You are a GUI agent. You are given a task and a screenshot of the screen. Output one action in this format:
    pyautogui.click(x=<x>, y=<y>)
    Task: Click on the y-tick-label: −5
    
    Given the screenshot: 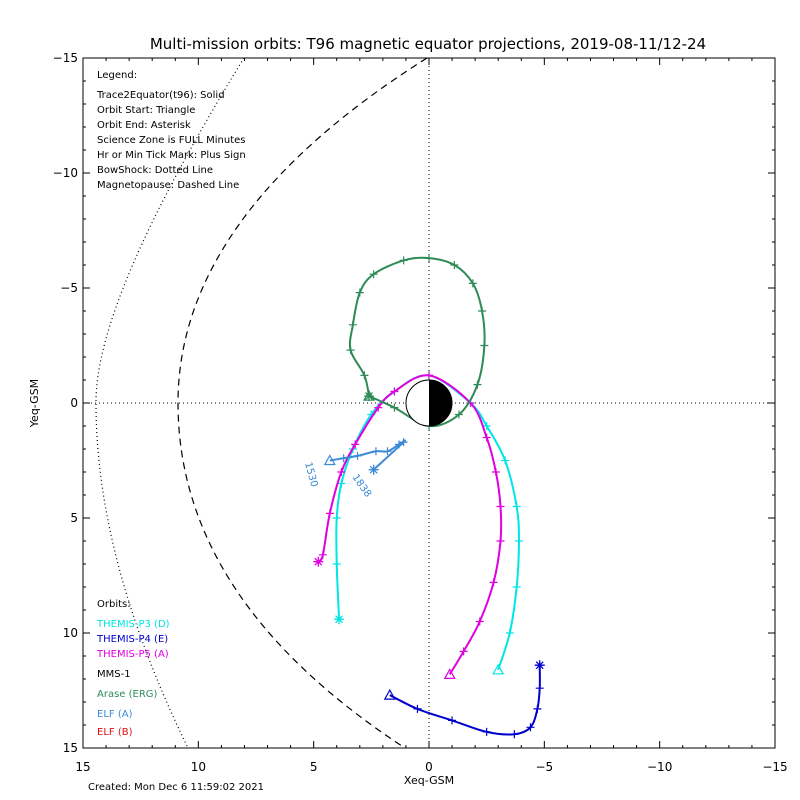 What is the action you would take?
    pyautogui.click(x=69, y=288)
    